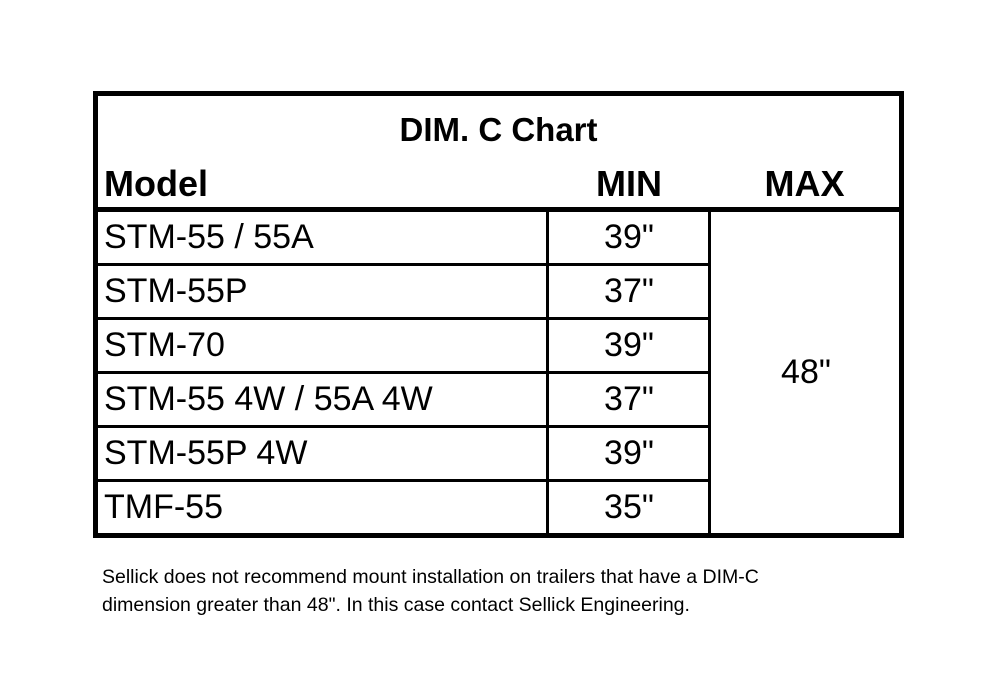 The height and width of the screenshot is (700, 1000). Describe the element at coordinates (404, 507) in the screenshot. I see `table-row: TMF-55 35"` at that location.